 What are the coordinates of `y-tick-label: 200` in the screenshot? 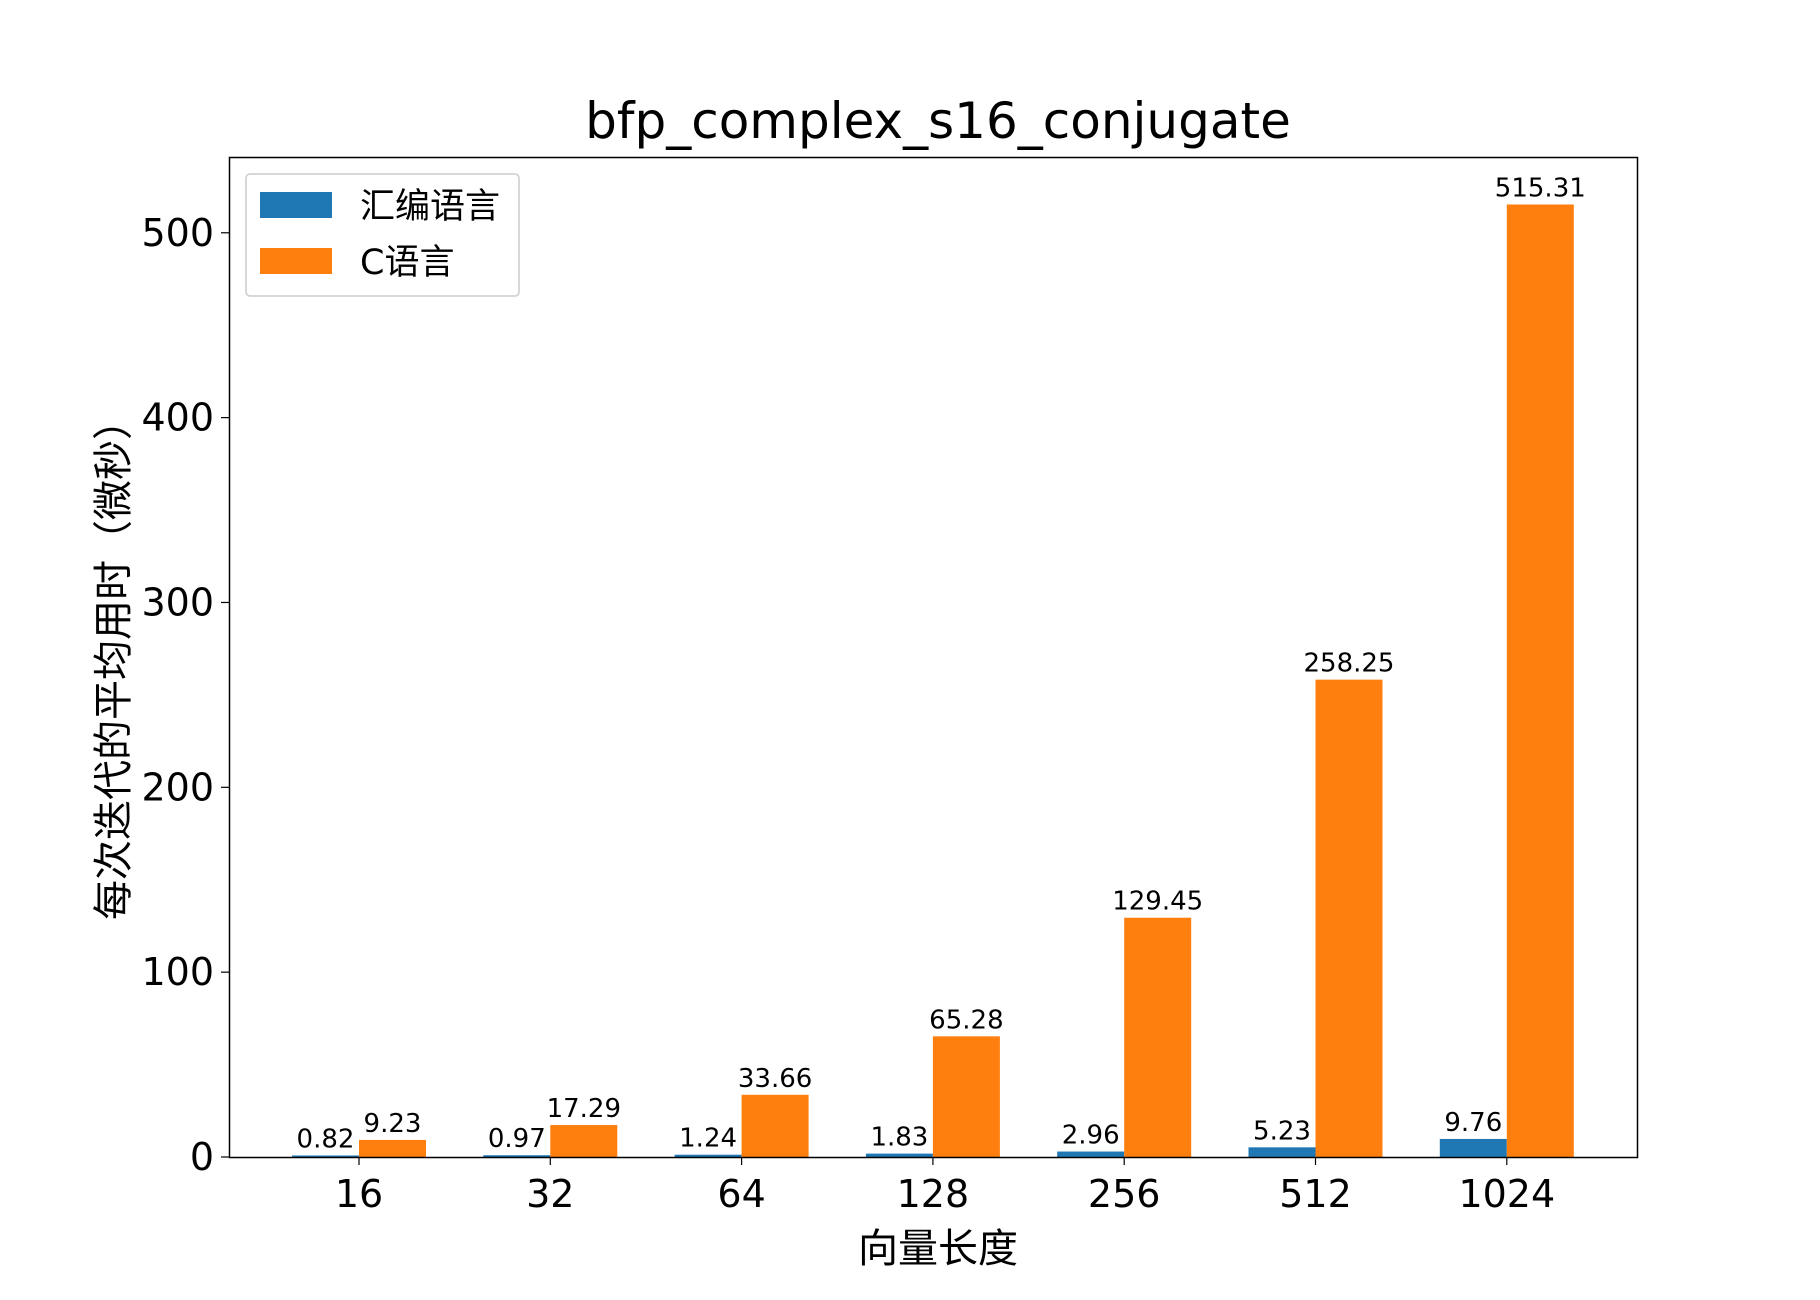 It's located at (177, 787).